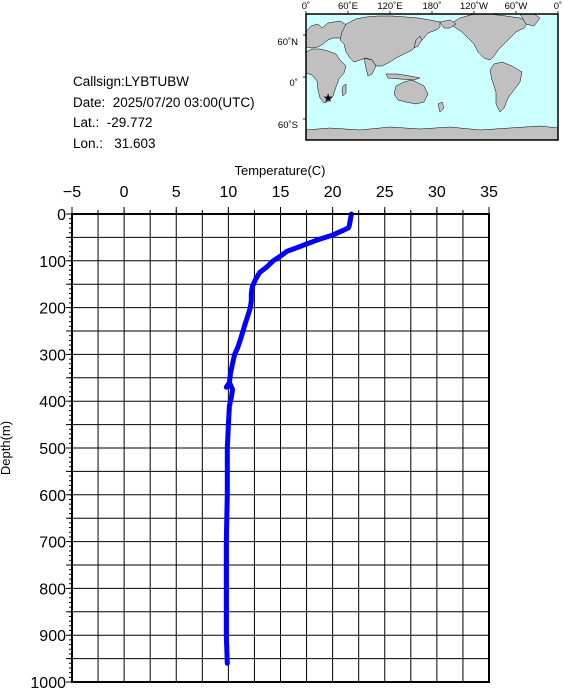 The width and height of the screenshot is (564, 690). I want to click on y-tick-label: 200, so click(52, 309).